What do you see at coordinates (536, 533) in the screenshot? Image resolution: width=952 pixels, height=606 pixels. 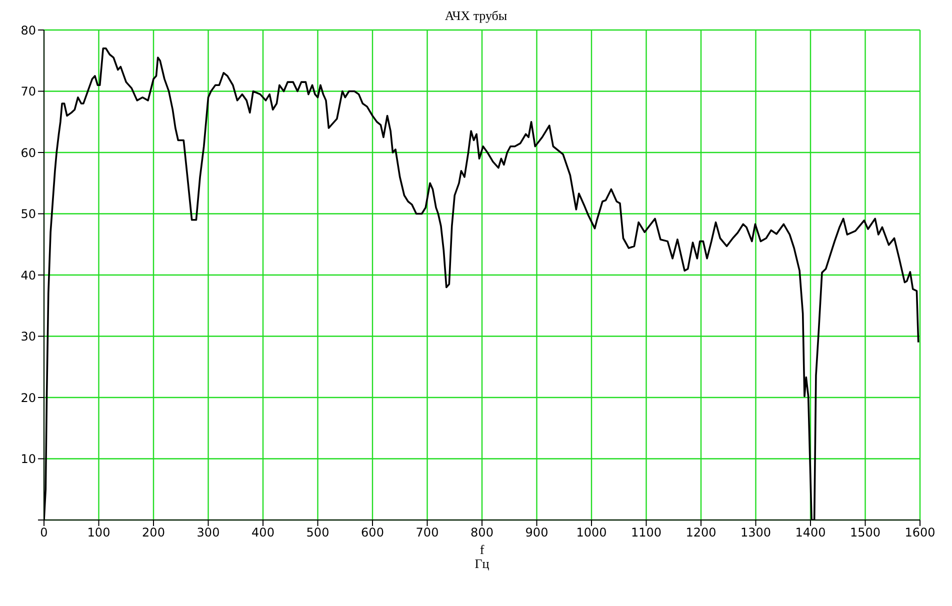 I see `x-tick-label: 900` at bounding box center [536, 533].